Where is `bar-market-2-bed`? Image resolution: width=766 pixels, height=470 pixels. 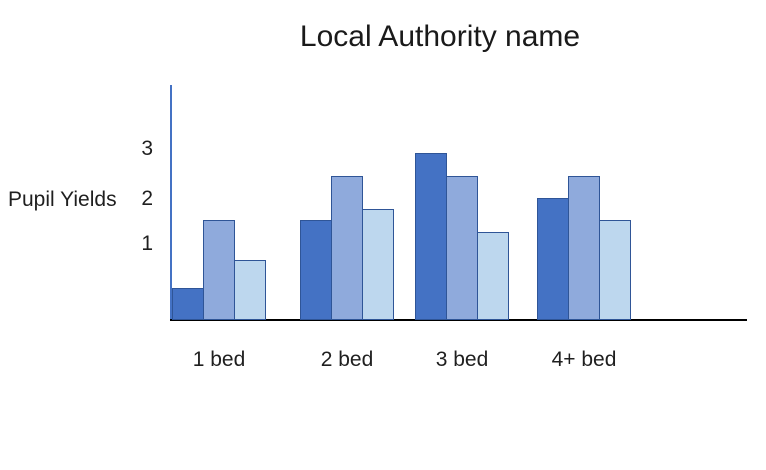
bar-market-2-bed is located at coordinates (347, 248).